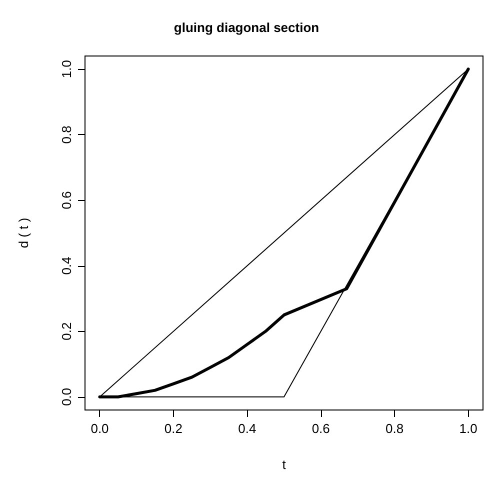 This screenshot has width=493, height=488. What do you see at coordinates (321, 428) in the screenshot?
I see `x-tick-label: 0.6` at bounding box center [321, 428].